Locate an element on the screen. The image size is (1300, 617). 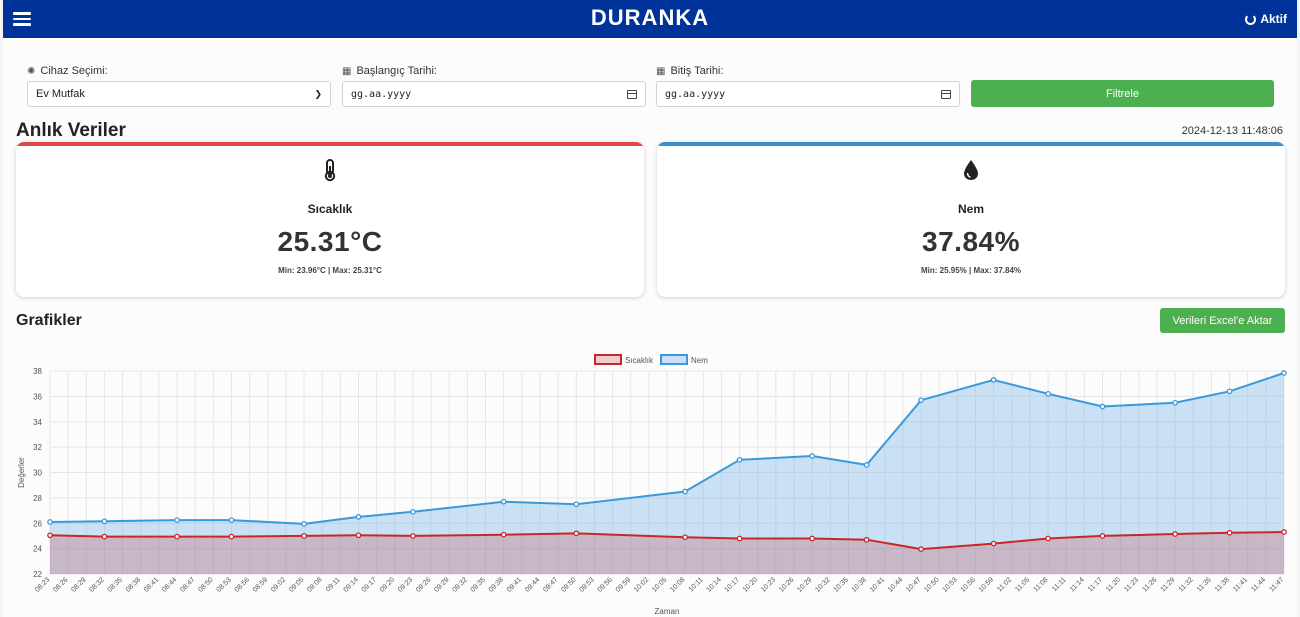
x-tick-label: 09:26 is located at coordinates (423, 584).